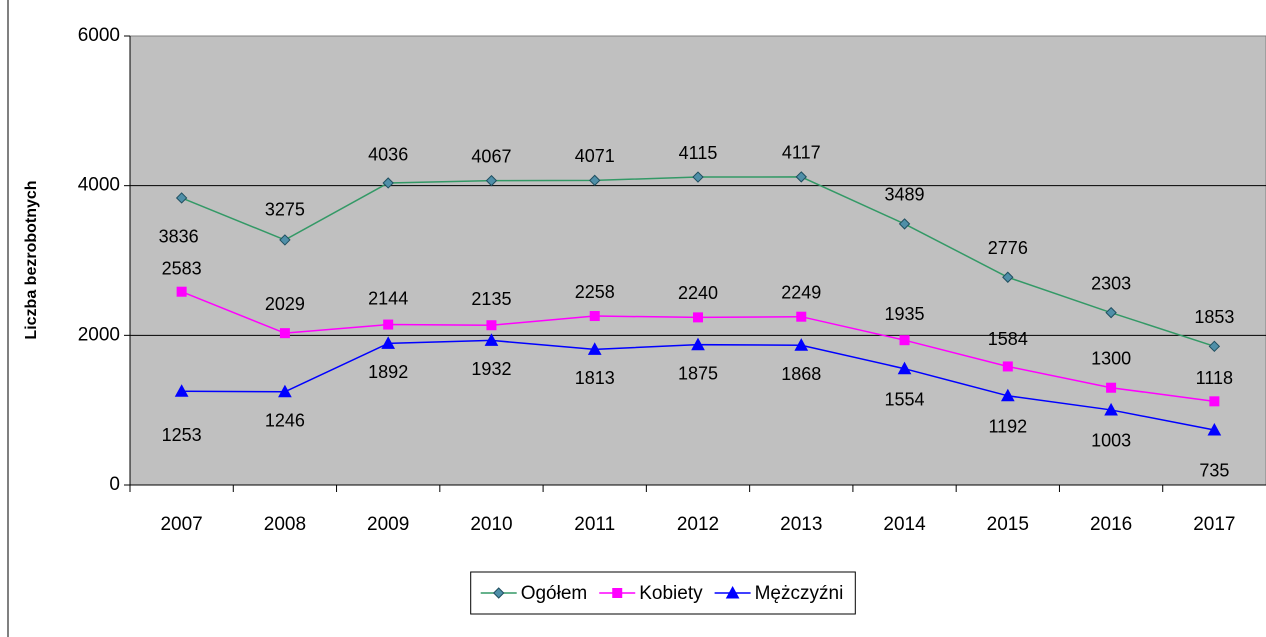 The height and width of the screenshot is (637, 1266). Describe the element at coordinates (595, 378) in the screenshot. I see `data-label: 1813` at that location.